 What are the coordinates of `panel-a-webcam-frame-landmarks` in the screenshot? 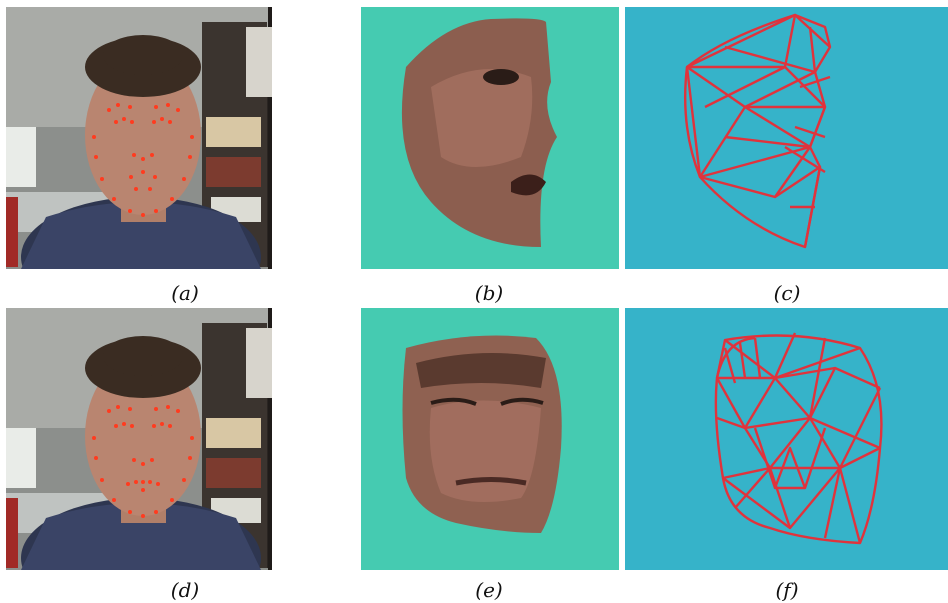 It's located at (139, 138).